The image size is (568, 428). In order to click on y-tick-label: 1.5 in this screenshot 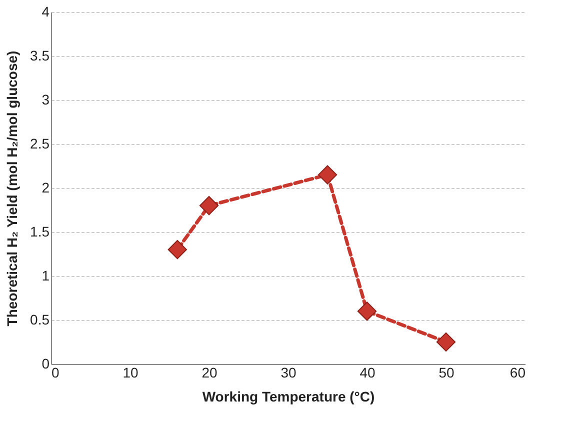, I will do `click(40, 232)`.